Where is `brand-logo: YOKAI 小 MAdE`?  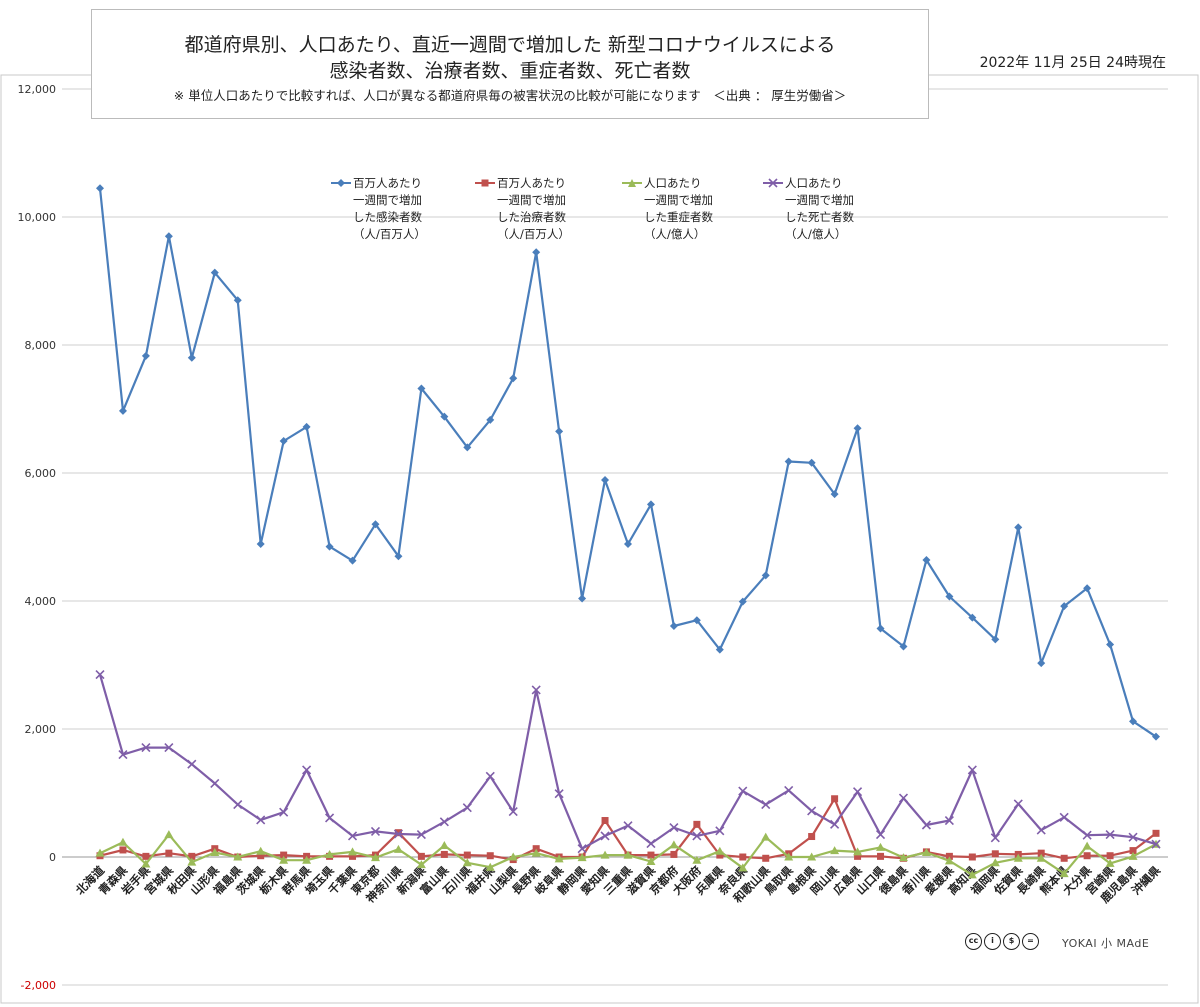 brand-logo: YOKAI 小 MAdE is located at coordinates (1106, 943).